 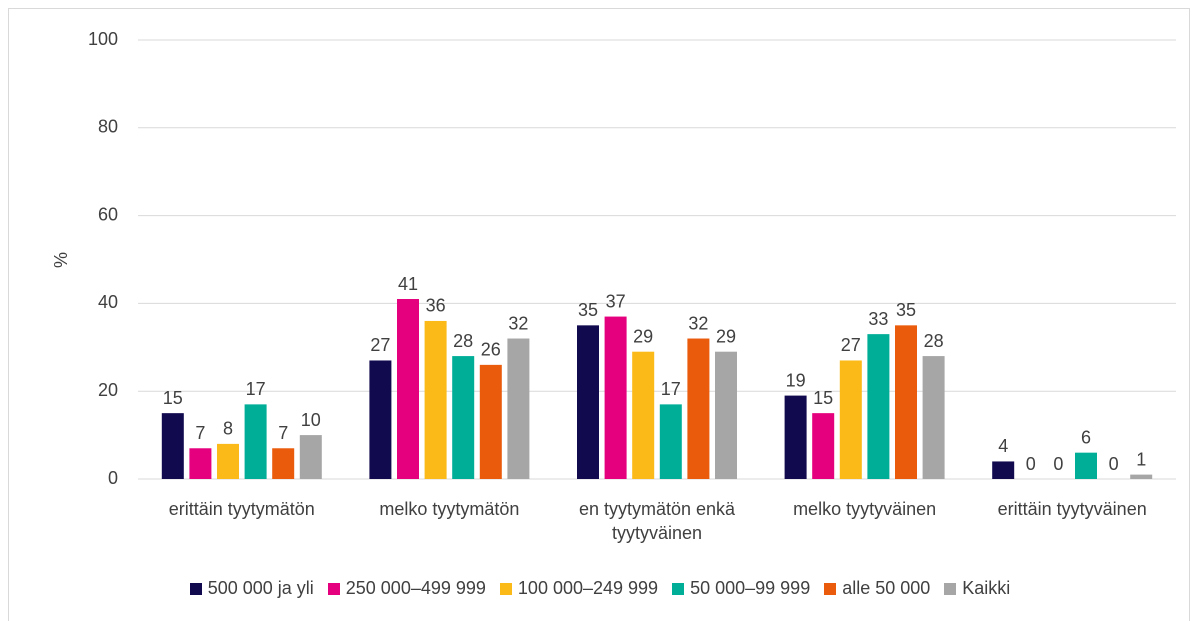 What do you see at coordinates (1072, 509) in the screenshot?
I see `x-tick-label: erittäin tyytyväinen` at bounding box center [1072, 509].